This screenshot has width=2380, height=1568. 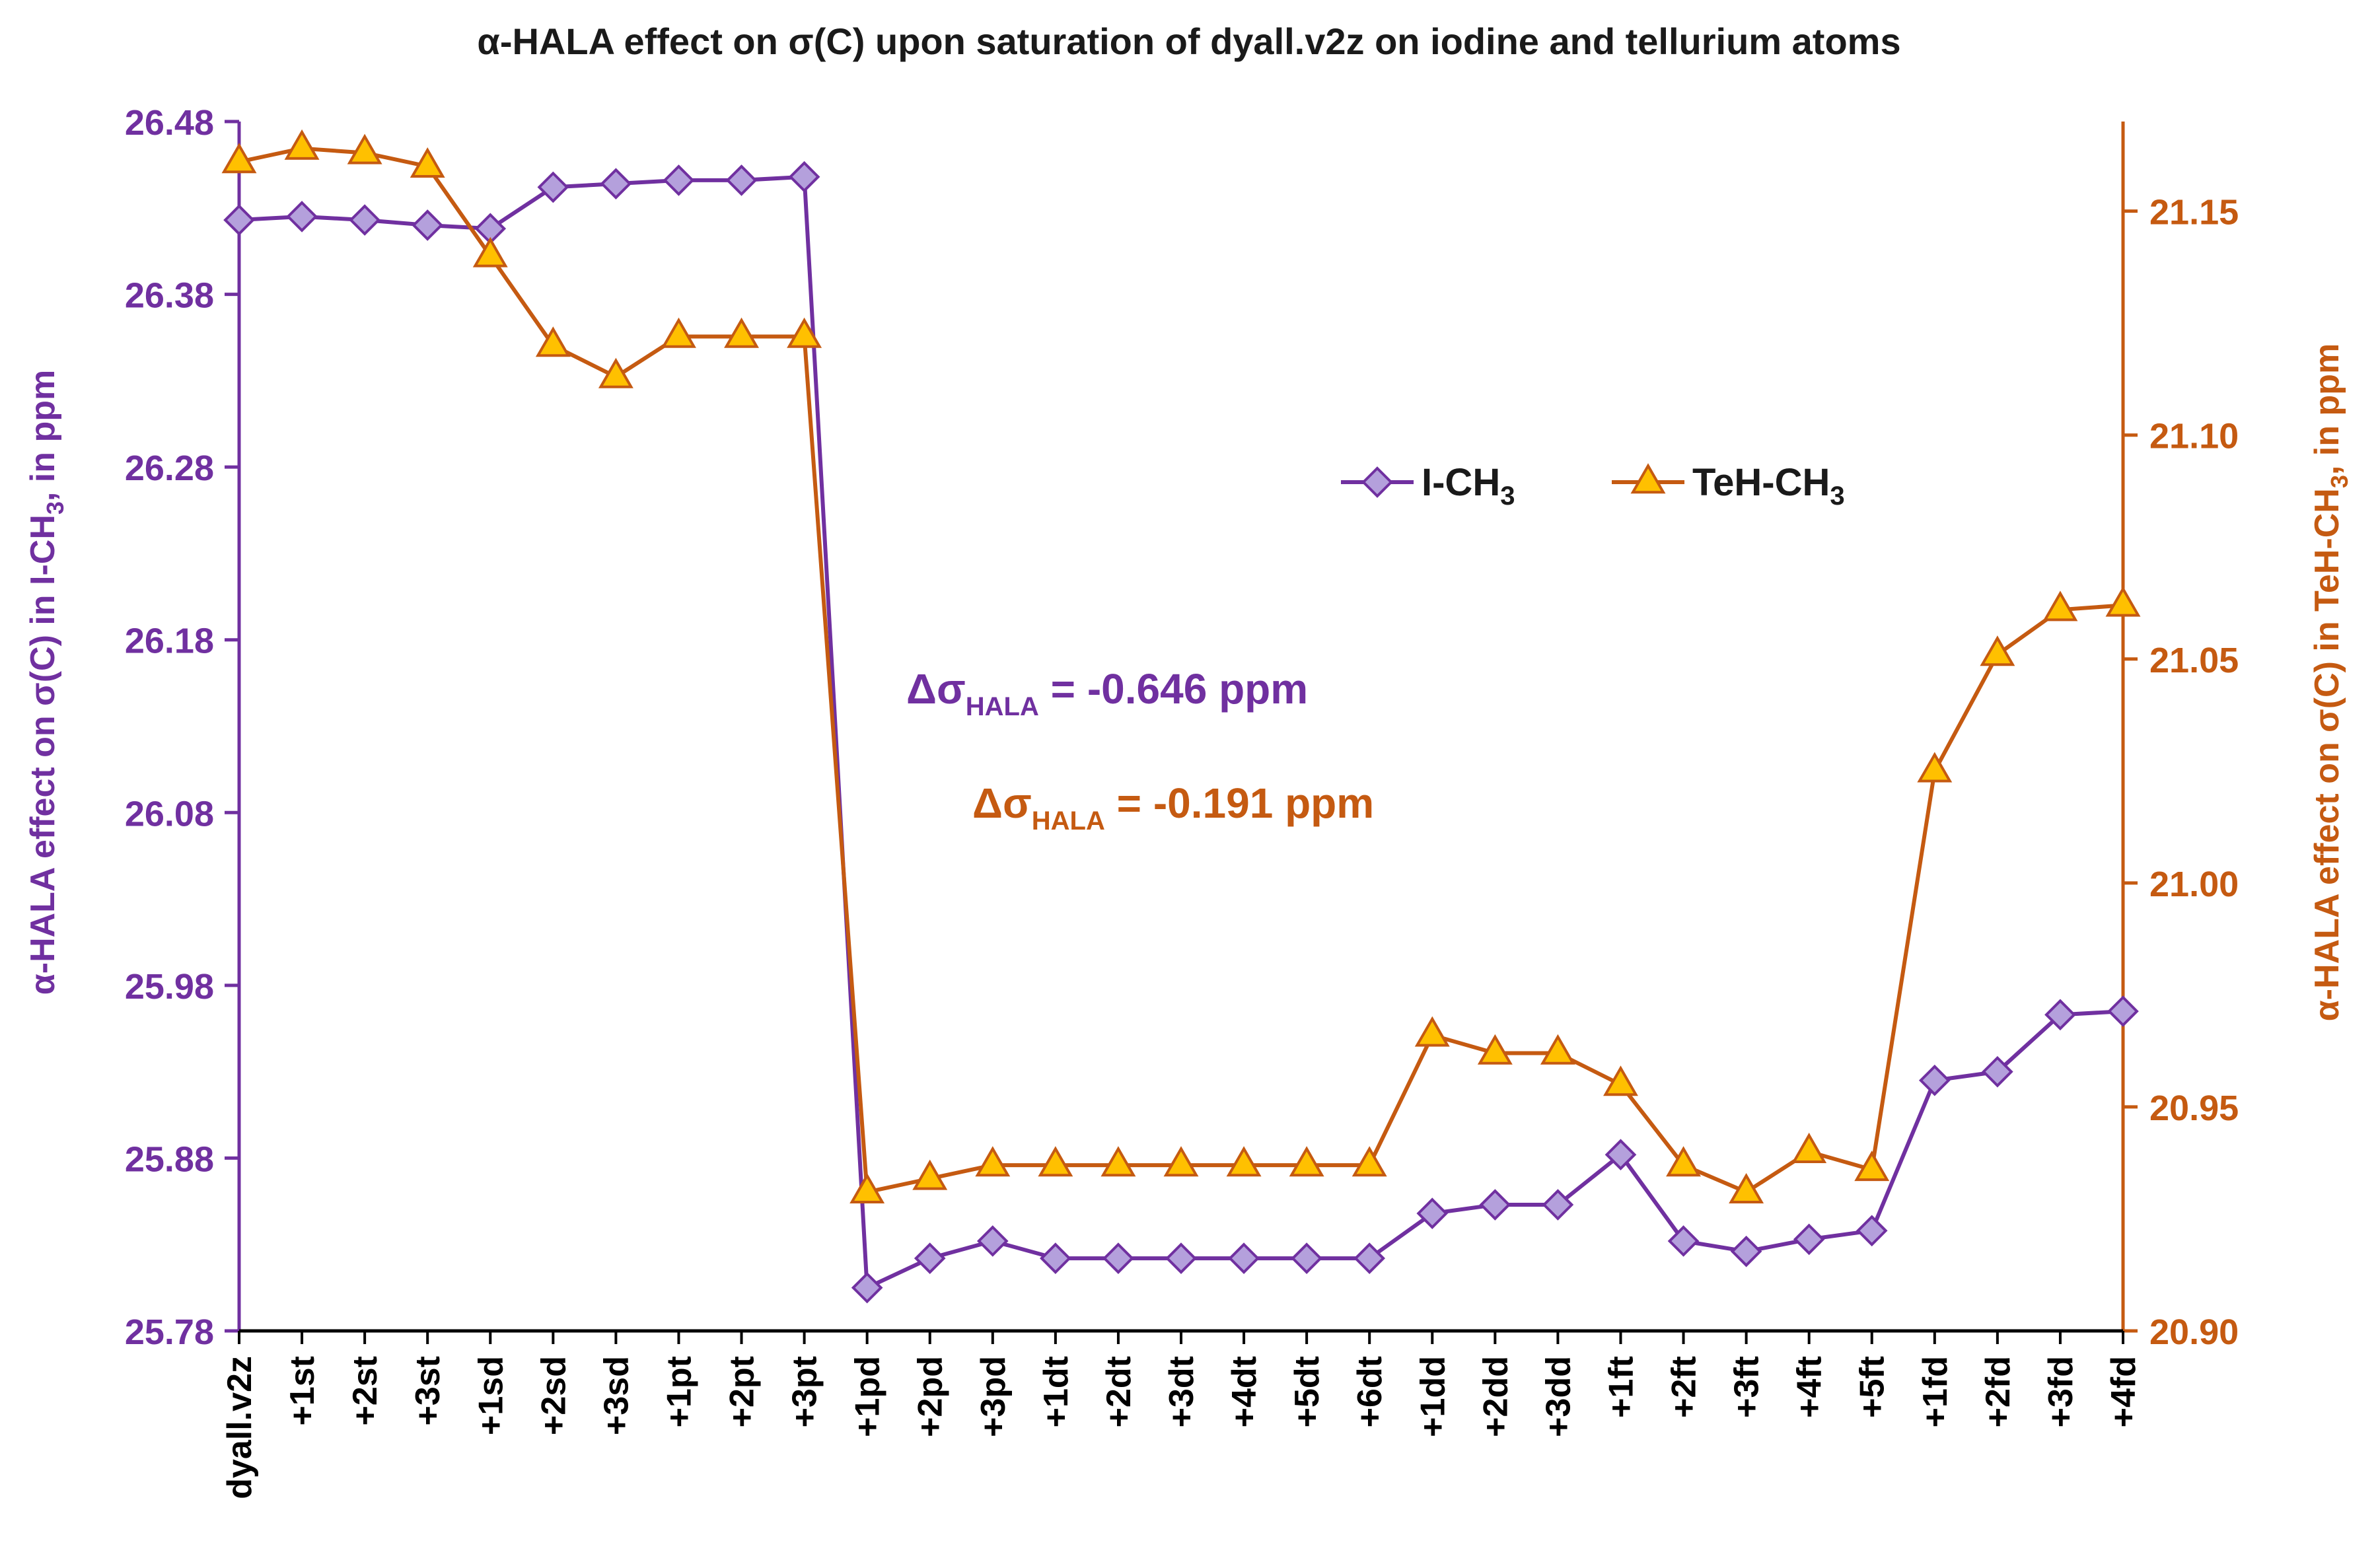 What do you see at coordinates (931, 1396) in the screenshot?
I see `x-tick-label: +2pd` at bounding box center [931, 1396].